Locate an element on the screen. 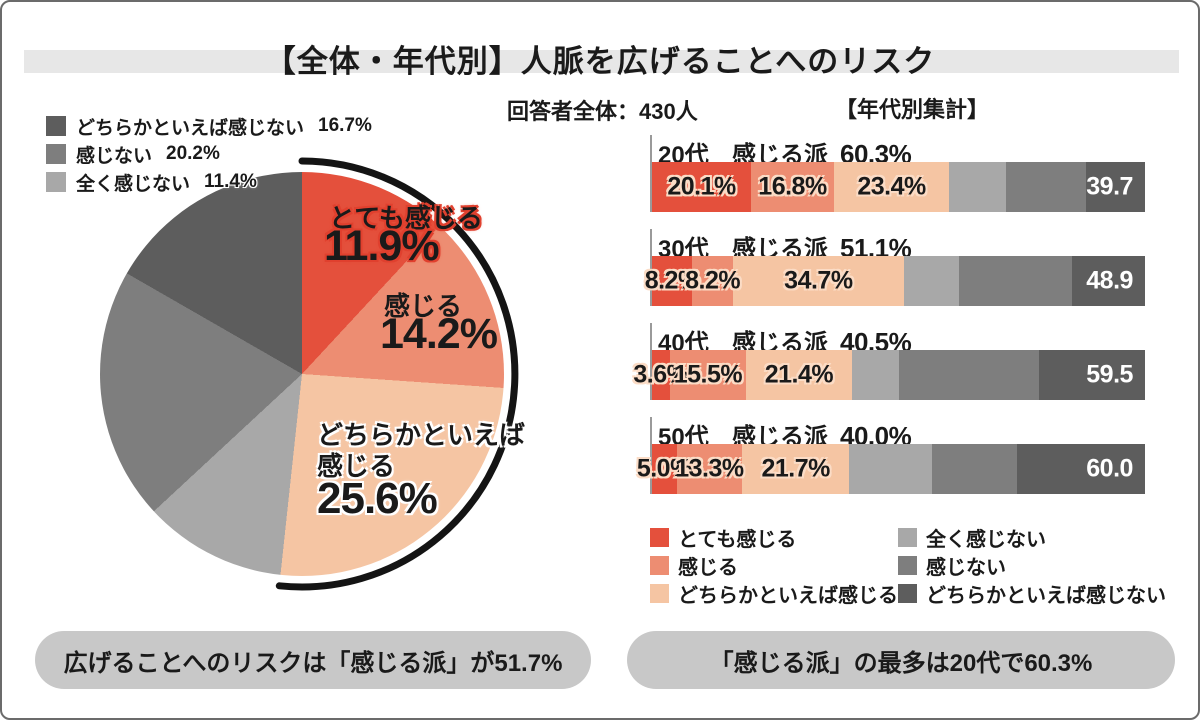 The image size is (1200, 720). age-bar-row: 20代 感じる派 60.3% 20.1% 16.8% 23.4% 39.7 is located at coordinates (897, 173).